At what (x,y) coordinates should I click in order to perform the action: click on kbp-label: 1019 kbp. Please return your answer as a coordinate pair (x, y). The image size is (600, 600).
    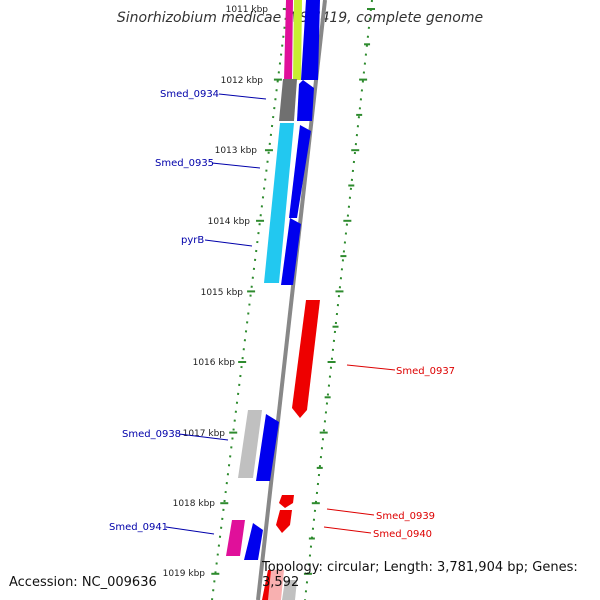
    Looking at the image, I should click on (184, 574).